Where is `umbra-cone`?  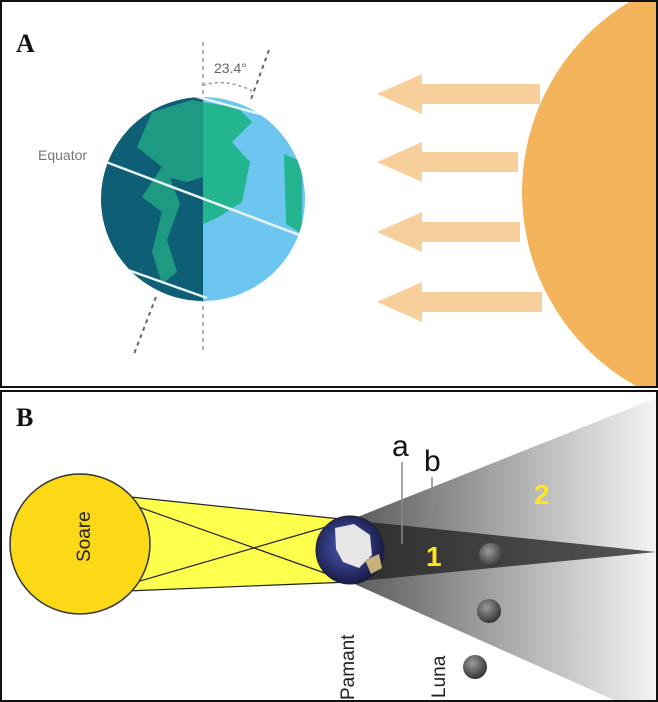 umbra-cone is located at coordinates (503, 551).